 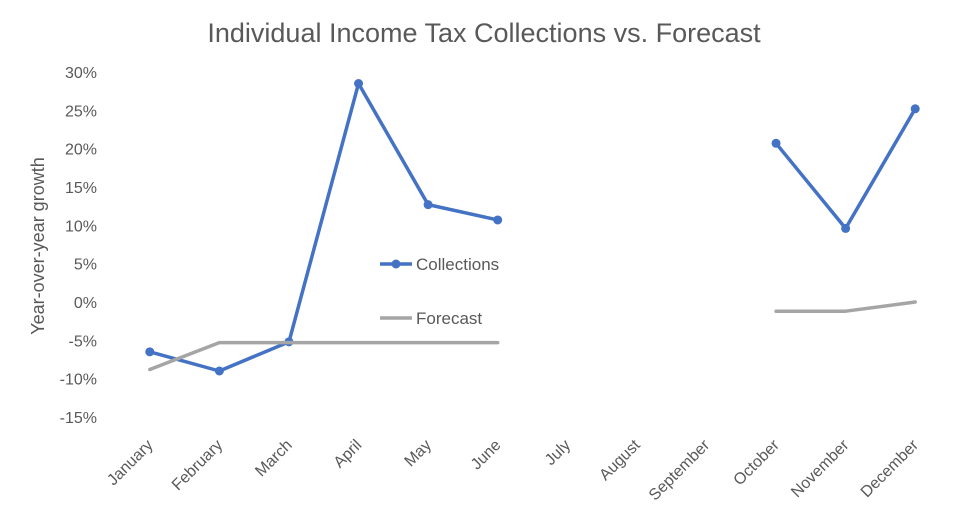 I want to click on y-tick-label: -15%, so click(x=78, y=418).